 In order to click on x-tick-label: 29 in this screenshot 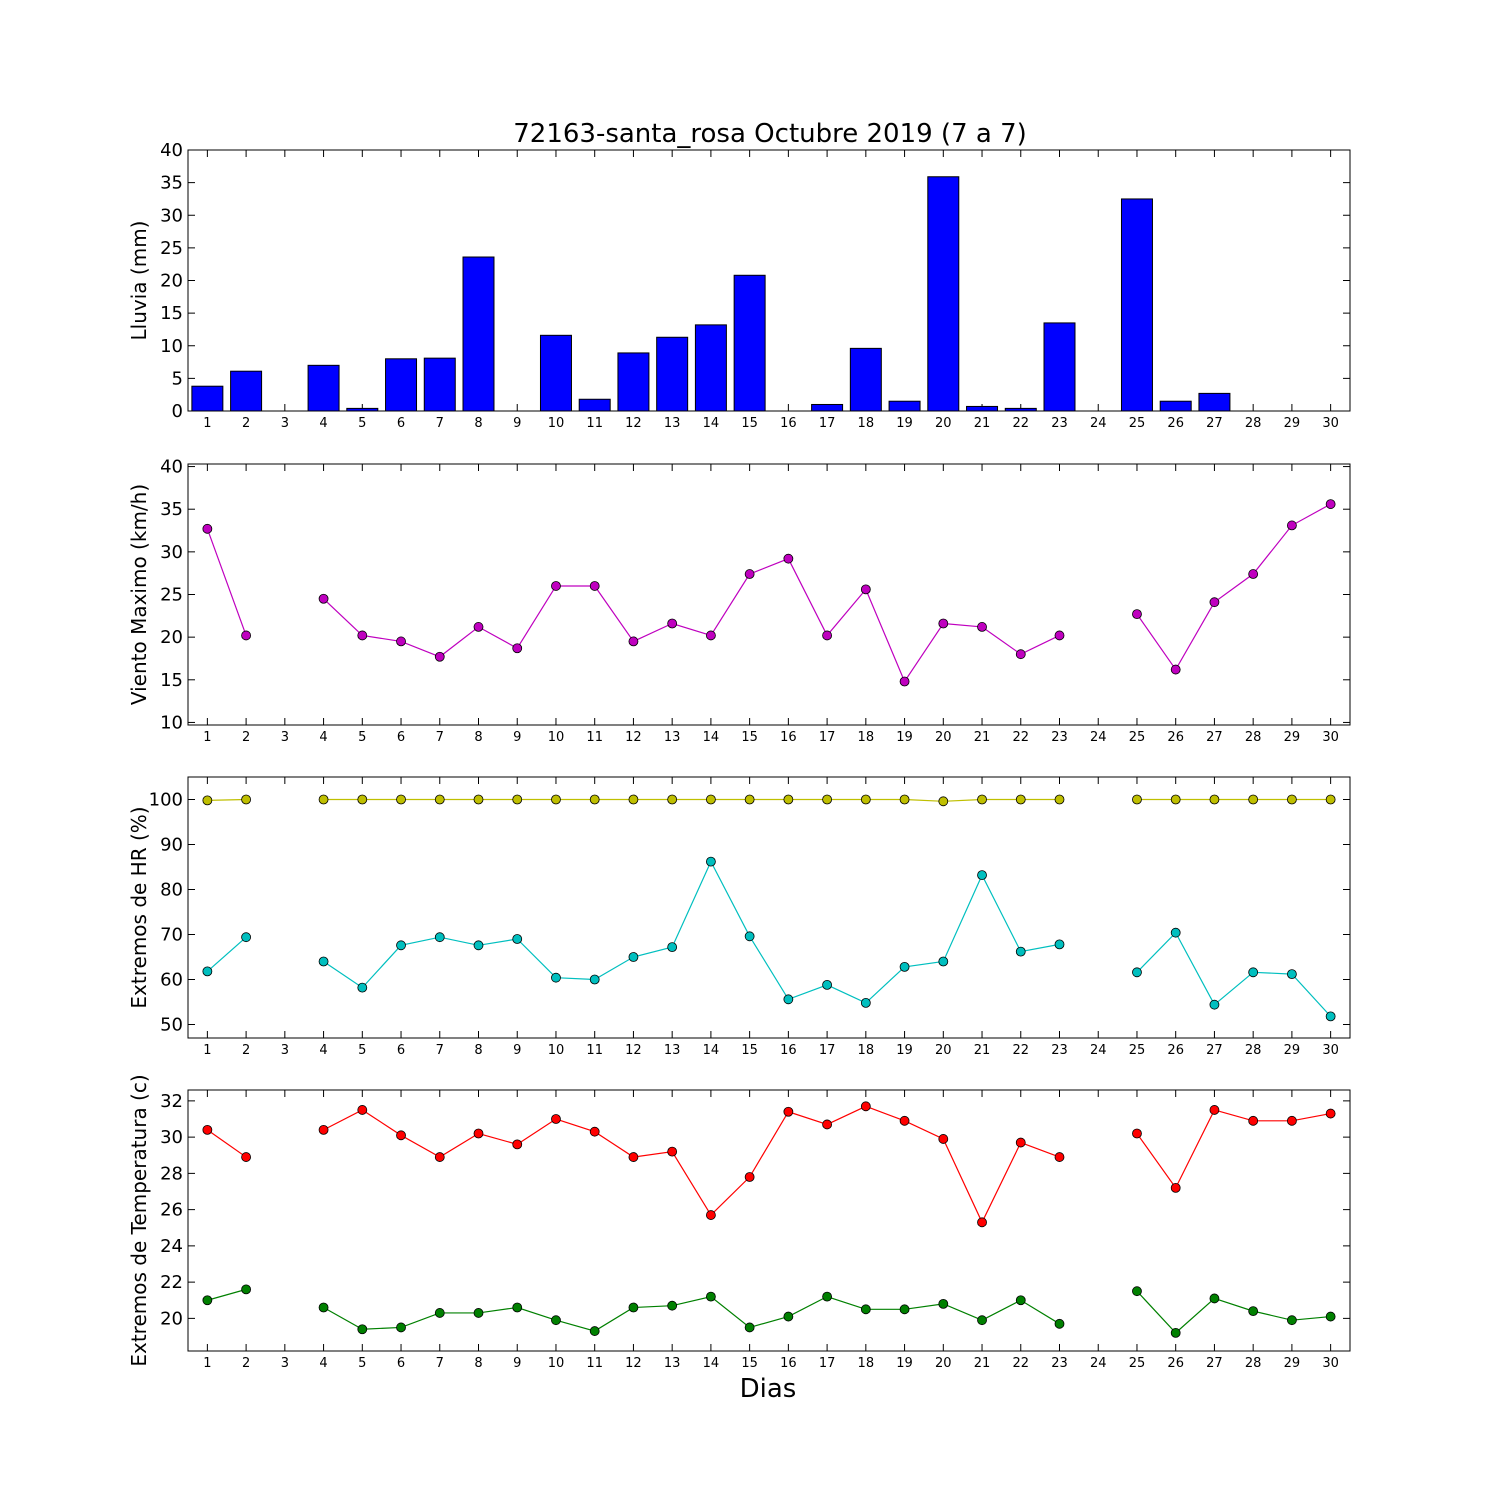, I will do `click(1292, 1050)`.